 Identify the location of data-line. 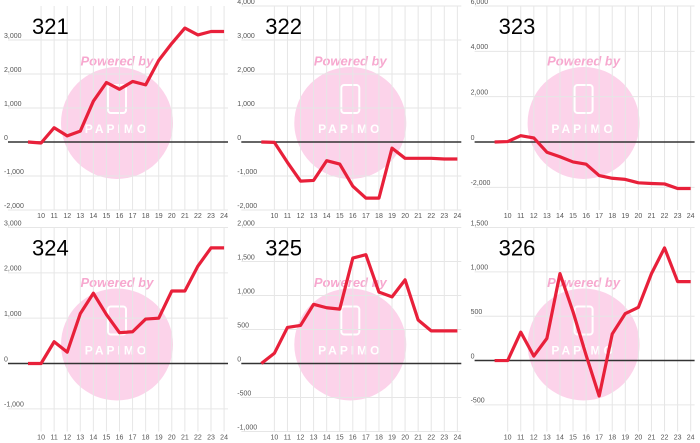
(359, 309).